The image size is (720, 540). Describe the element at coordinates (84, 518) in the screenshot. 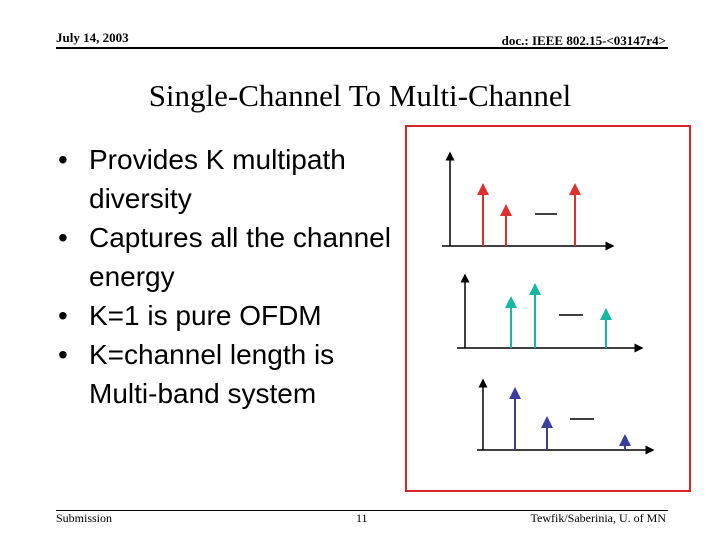

I see `footer-submission: Submission` at that location.